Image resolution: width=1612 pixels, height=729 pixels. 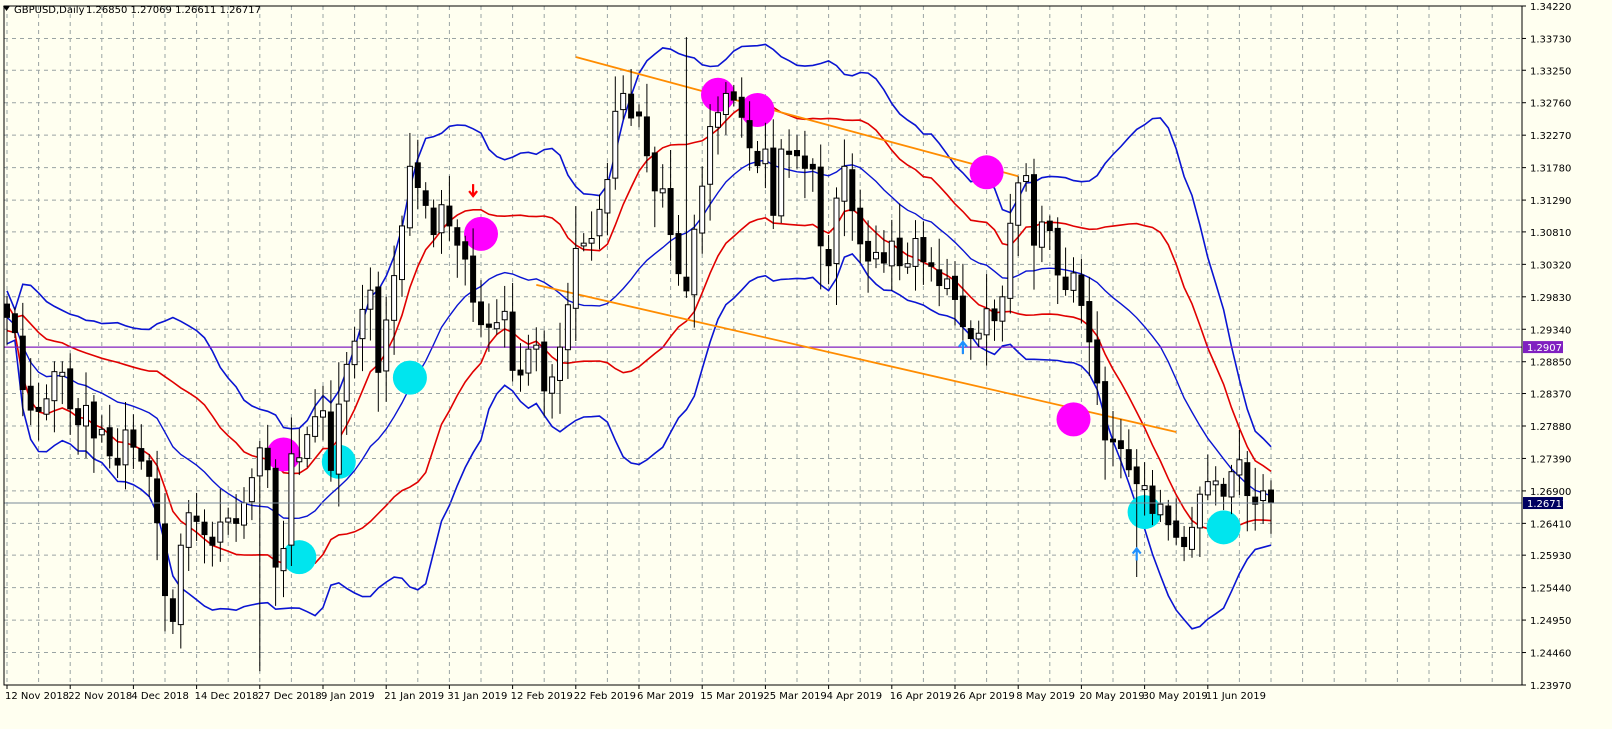 What do you see at coordinates (1550, 169) in the screenshot?
I see `y-tick-label: 1.31780` at bounding box center [1550, 169].